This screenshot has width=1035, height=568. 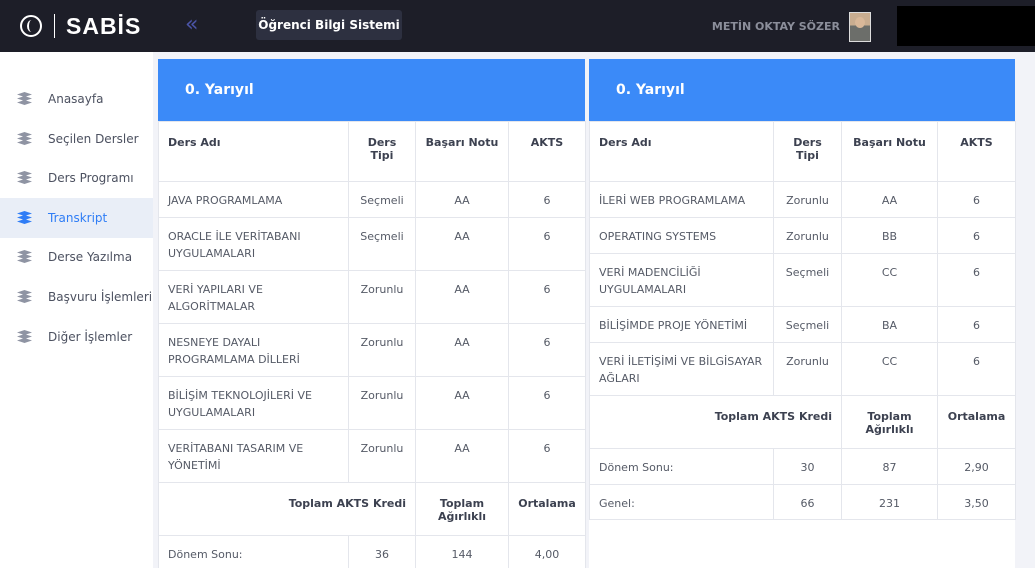 What do you see at coordinates (253, 199) in the screenshot?
I see `course-name: JAVA PROGRAMLAMA` at bounding box center [253, 199].